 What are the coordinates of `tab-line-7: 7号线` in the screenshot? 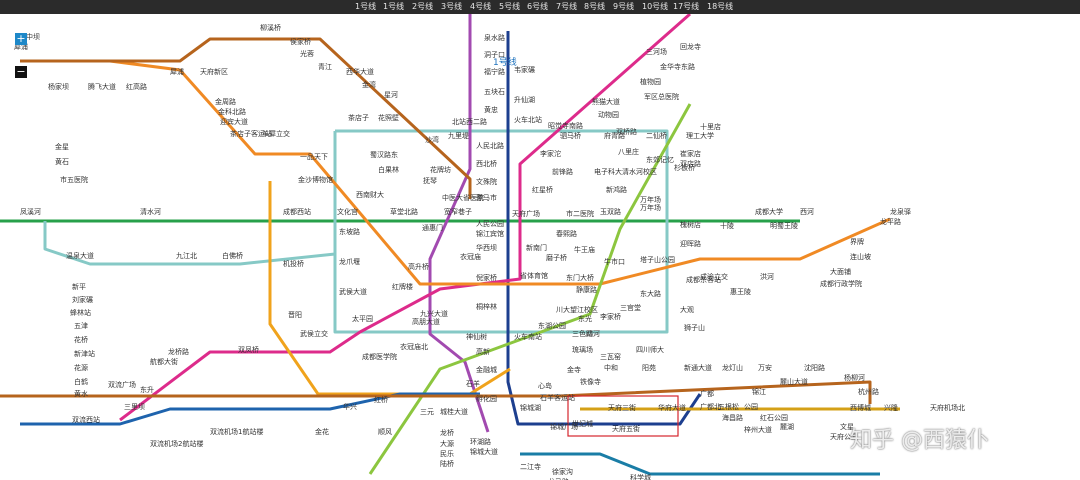 It's located at (567, 6).